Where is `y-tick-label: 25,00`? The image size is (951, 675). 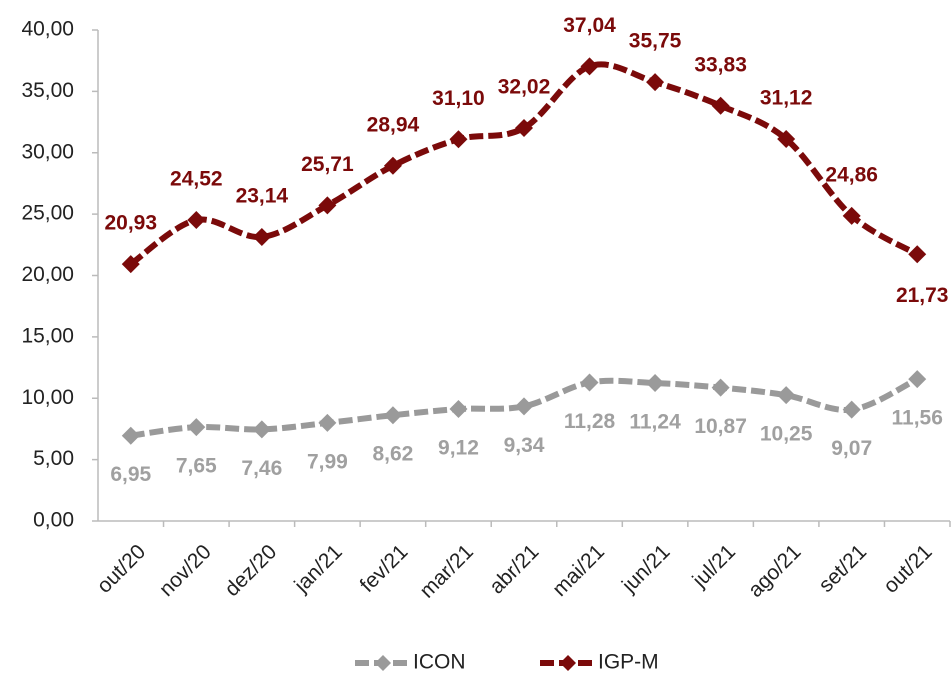
y-tick-label: 25,00 is located at coordinates (47, 213).